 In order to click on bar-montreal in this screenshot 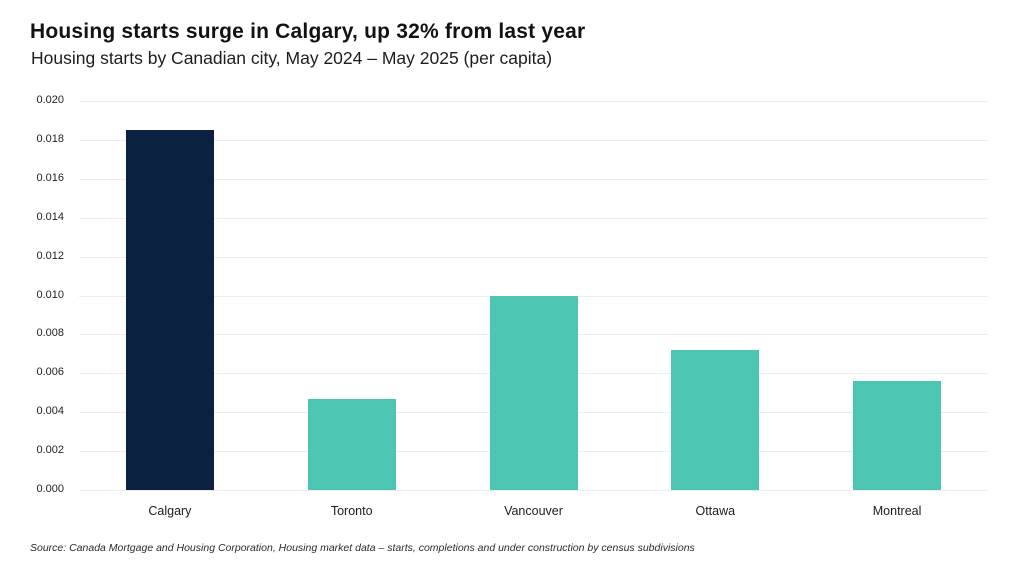, I will do `click(897, 435)`.